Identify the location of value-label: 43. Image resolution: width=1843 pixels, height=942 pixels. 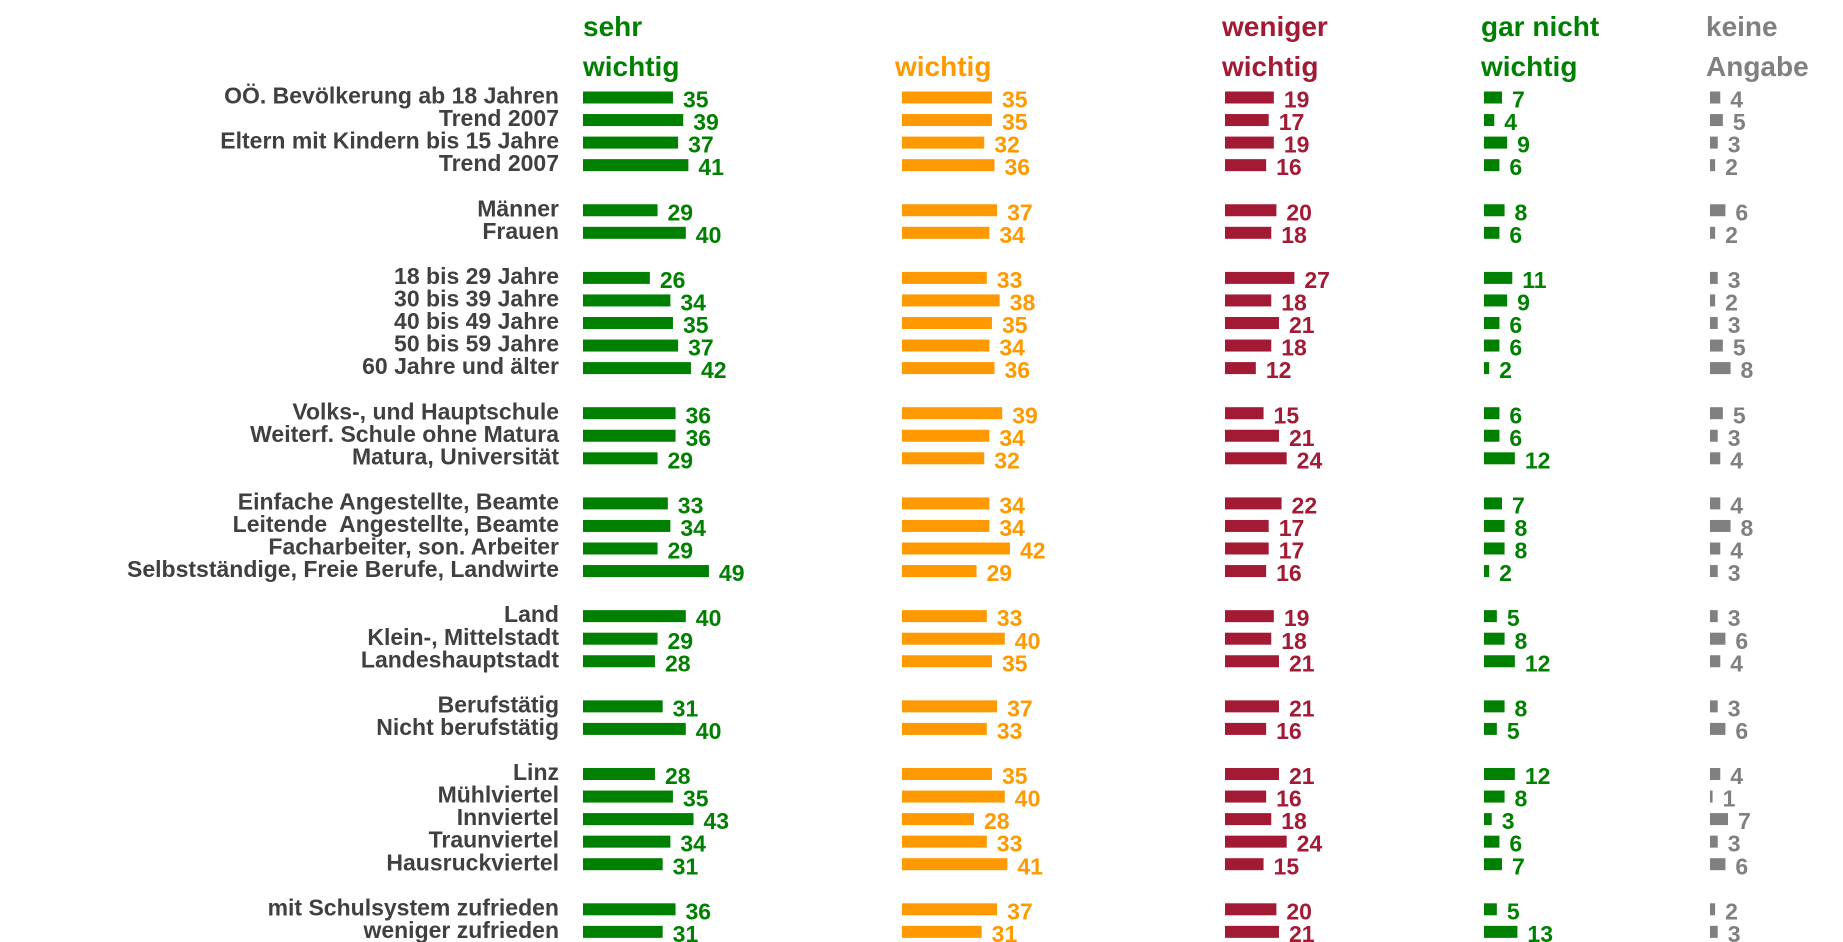
(717, 821).